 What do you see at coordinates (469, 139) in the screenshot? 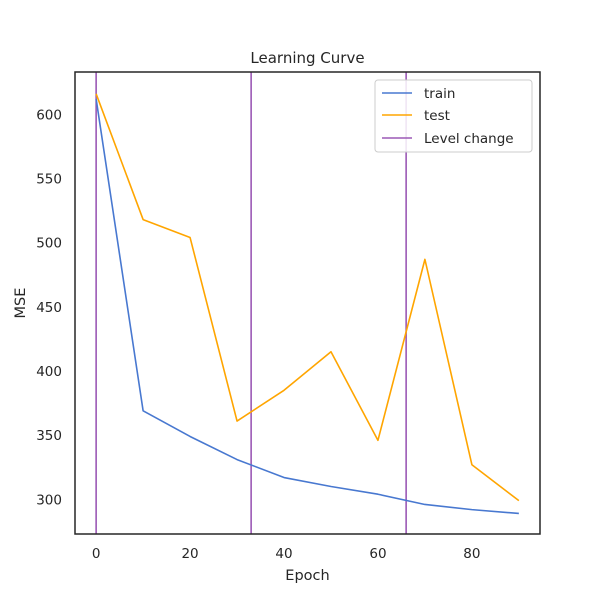
I see `legend-label-level-change: Level change` at bounding box center [469, 139].